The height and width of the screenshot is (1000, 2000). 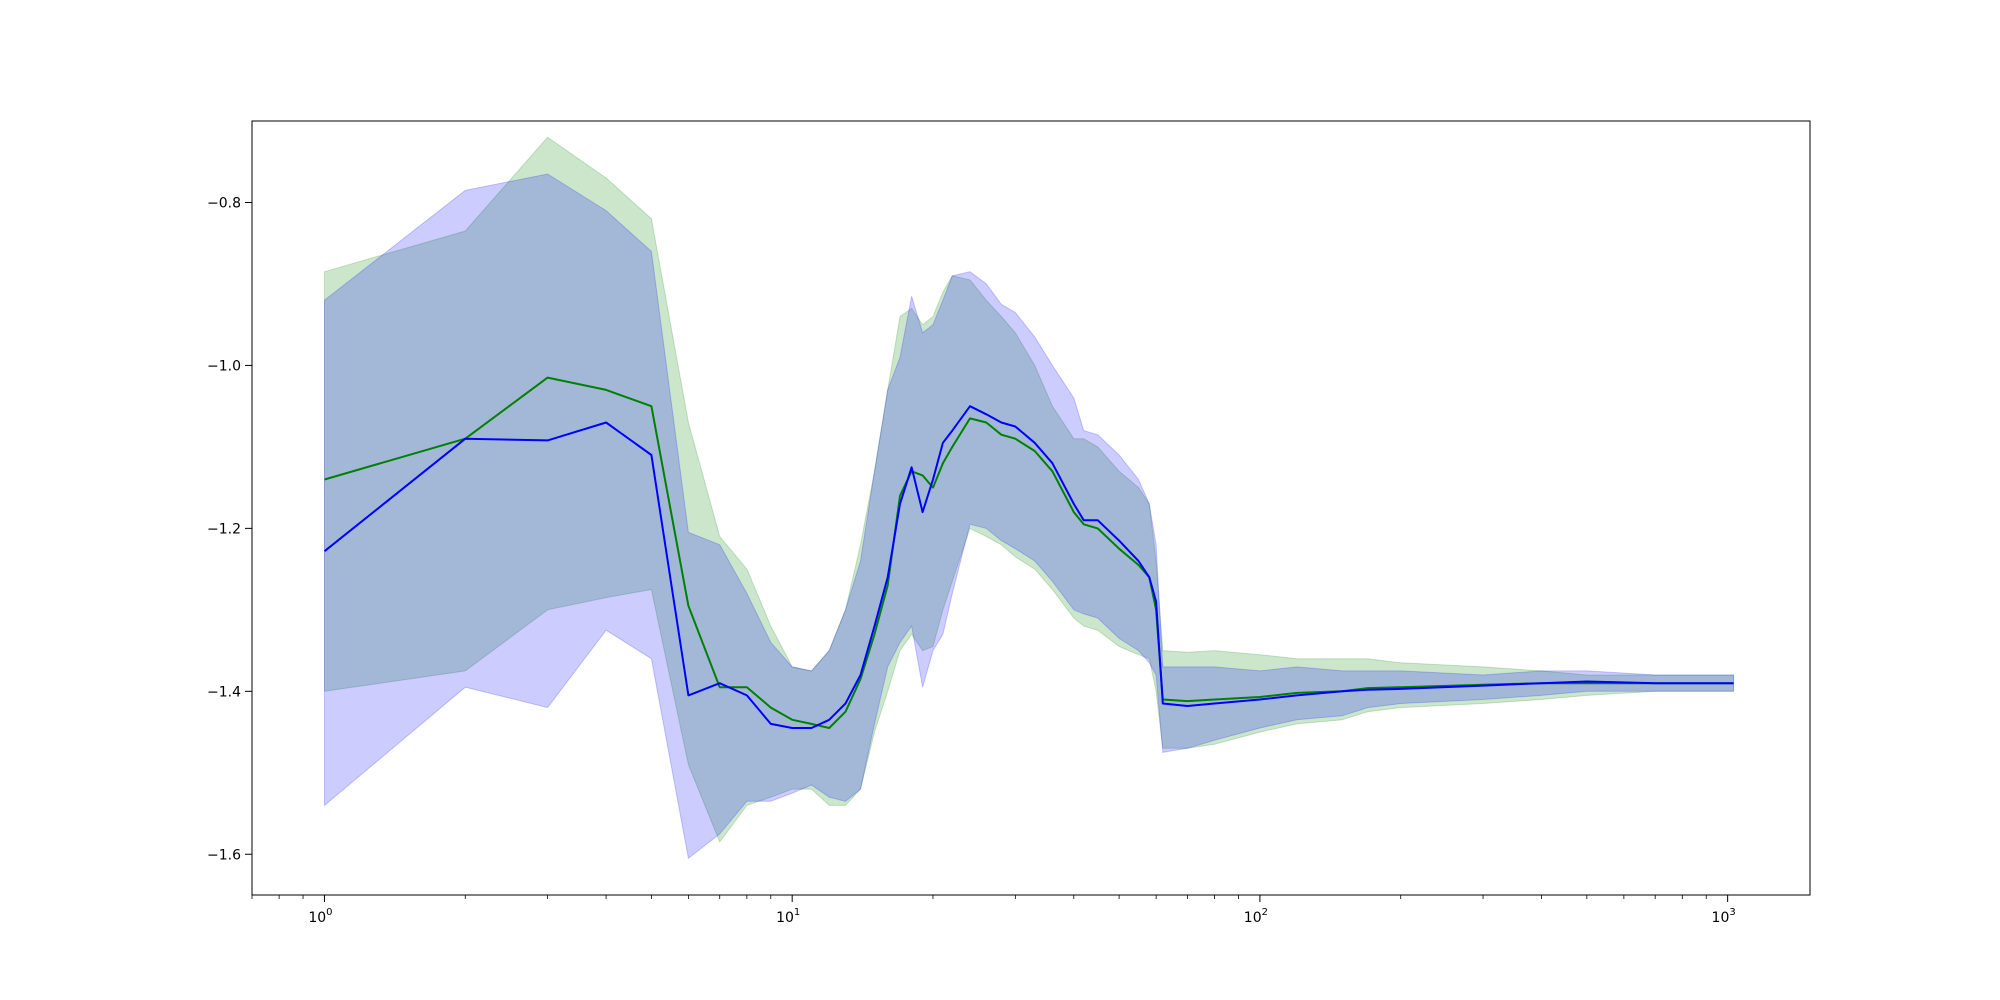 I want to click on x-axis: 10⁰ 10¹ 10² 10³, so click(x=993, y=910).